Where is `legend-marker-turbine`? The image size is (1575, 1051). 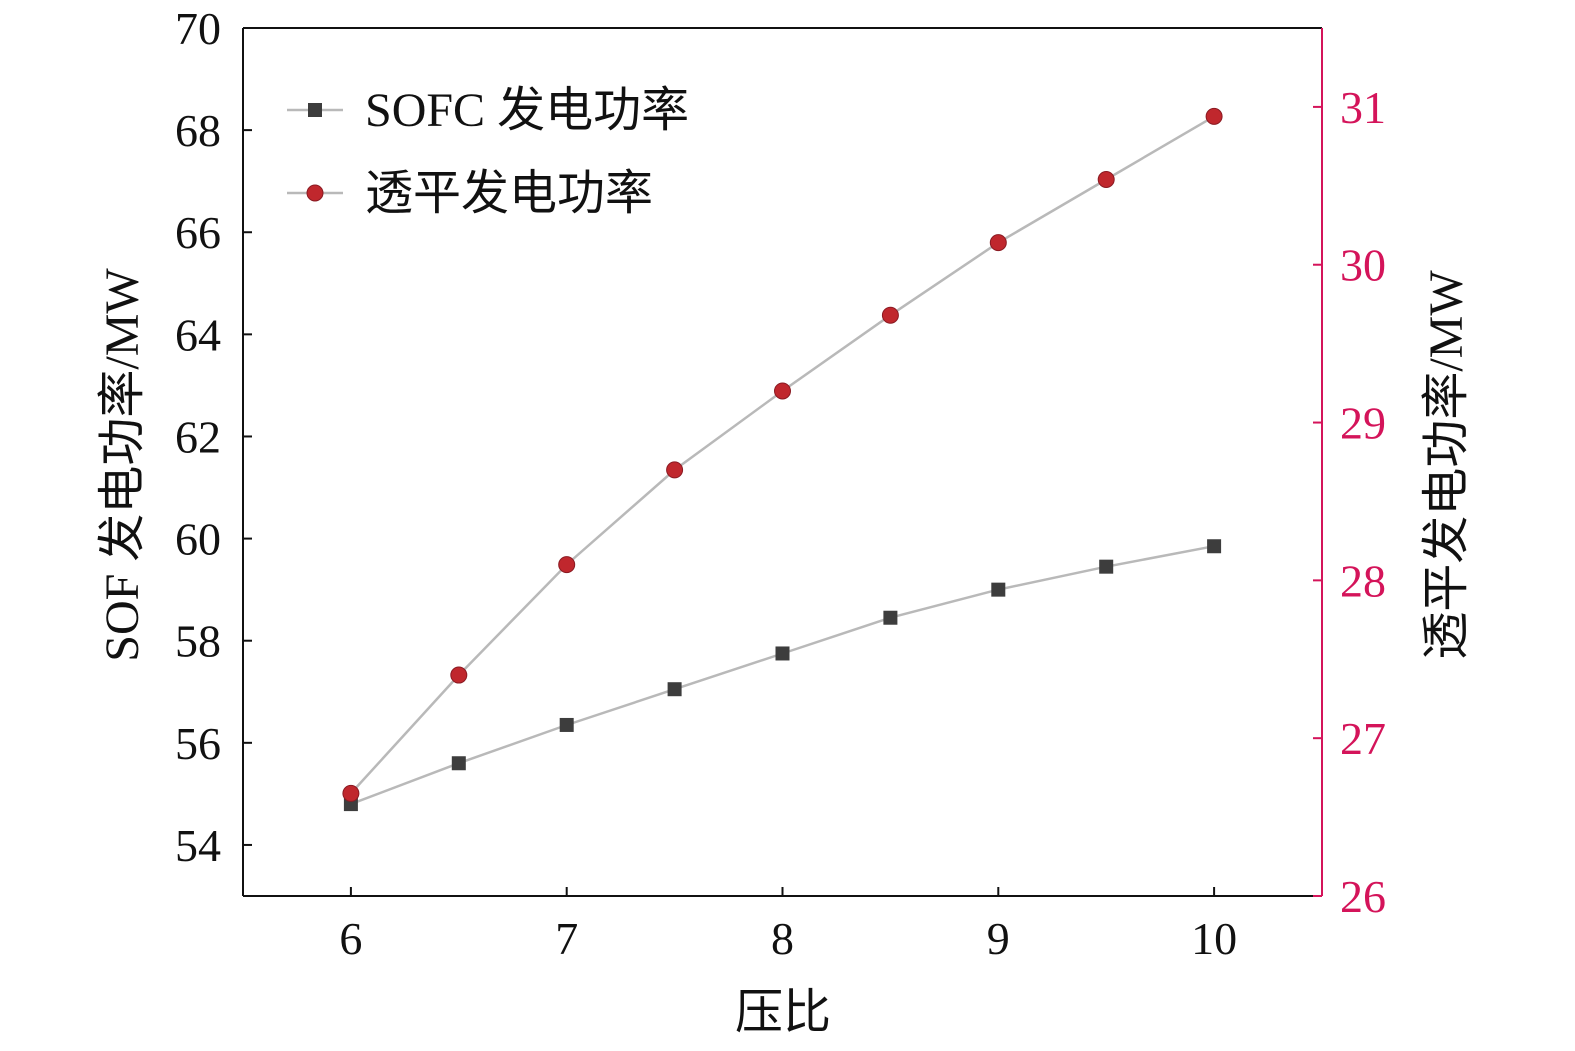
legend-marker-turbine is located at coordinates (315, 193).